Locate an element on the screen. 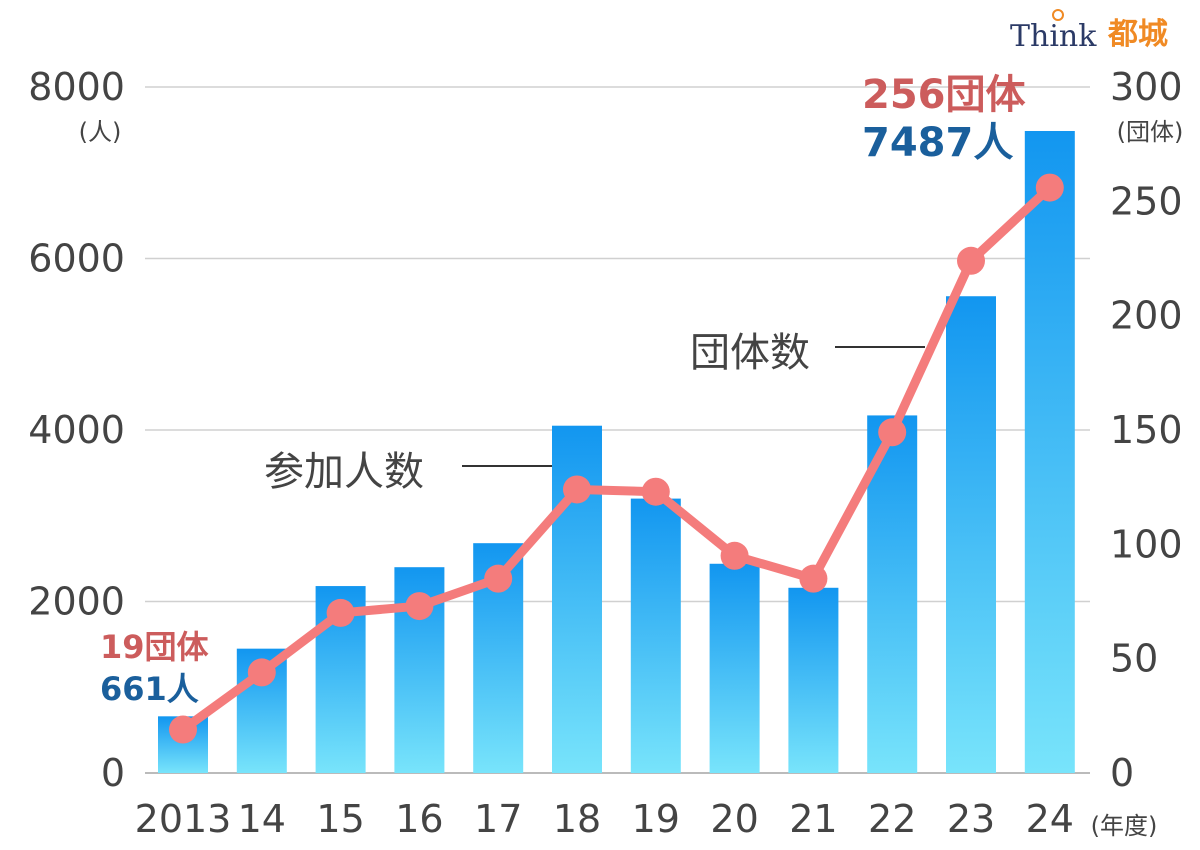 The height and width of the screenshot is (850, 1200). x-tick-label: 21 is located at coordinates (813, 819).